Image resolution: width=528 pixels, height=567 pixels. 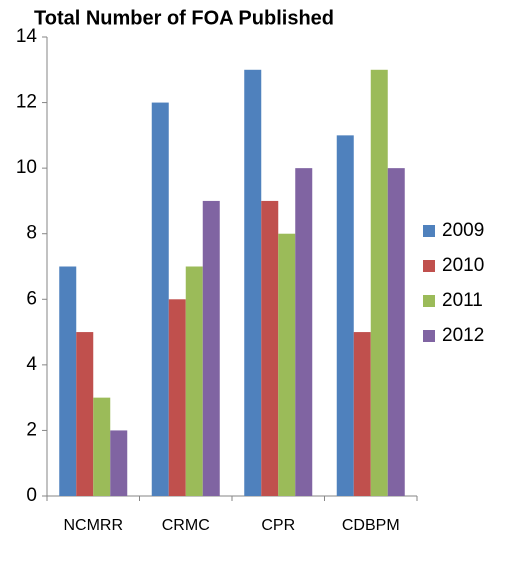 What do you see at coordinates (462, 300) in the screenshot?
I see `legend-label: 2011` at bounding box center [462, 300].